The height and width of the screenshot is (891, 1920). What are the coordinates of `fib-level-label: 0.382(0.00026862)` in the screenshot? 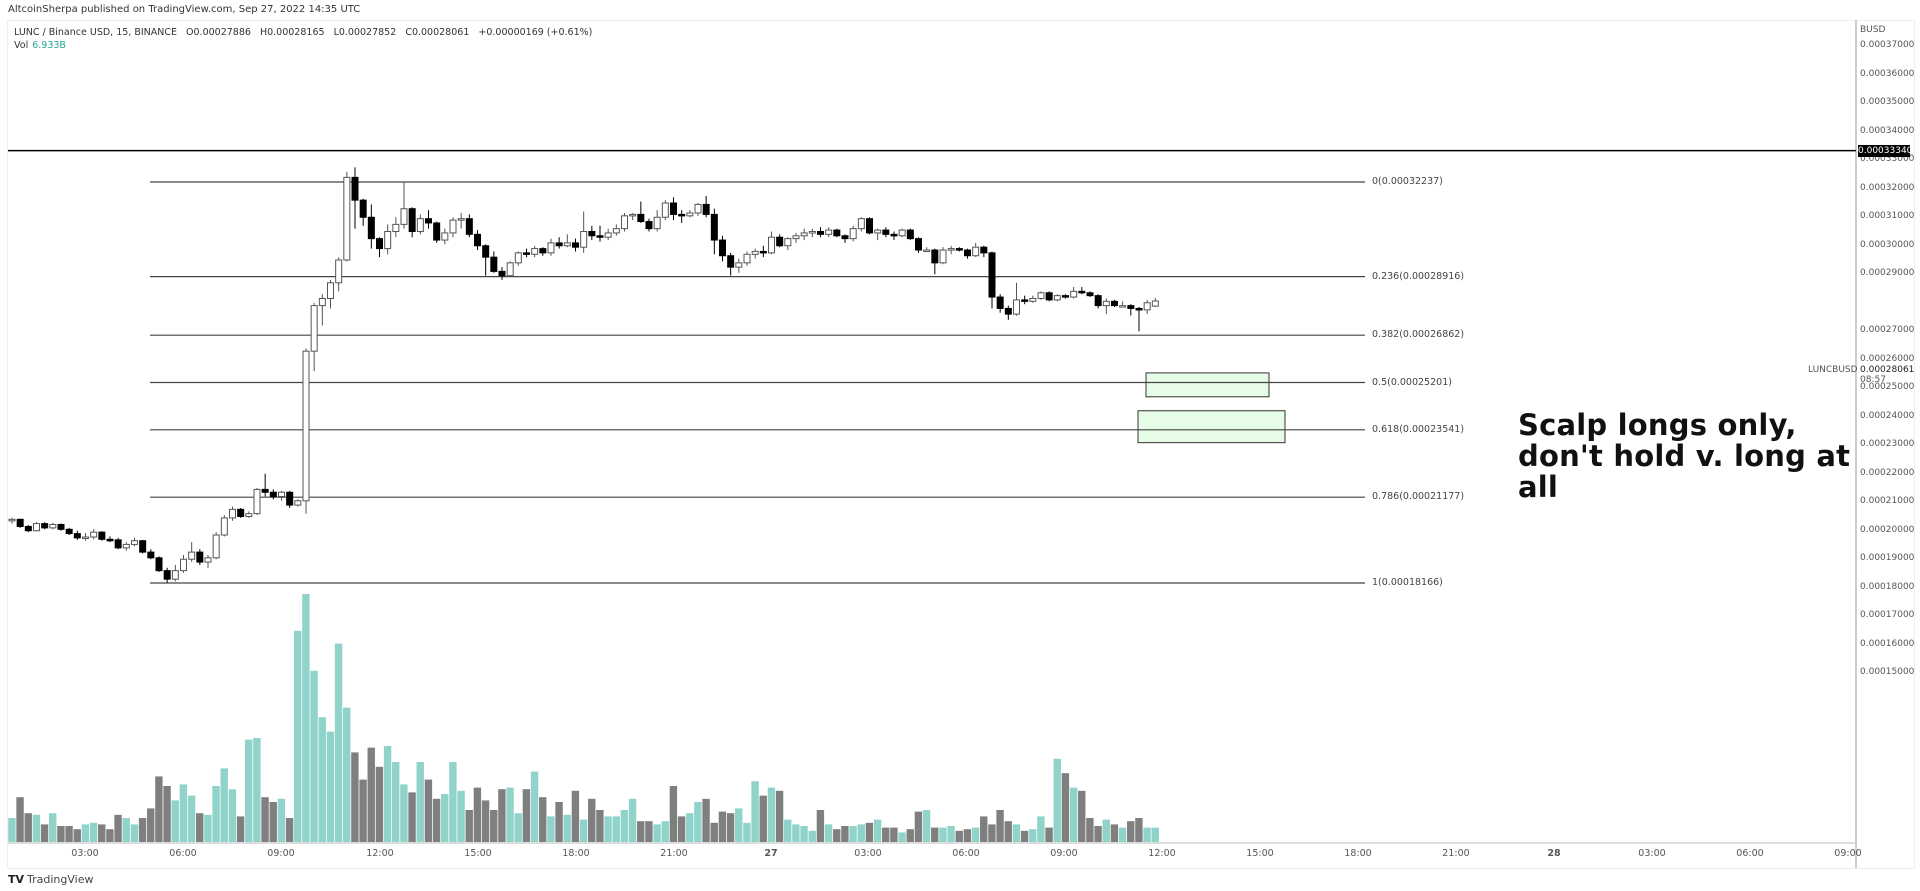 It's located at (1418, 335).